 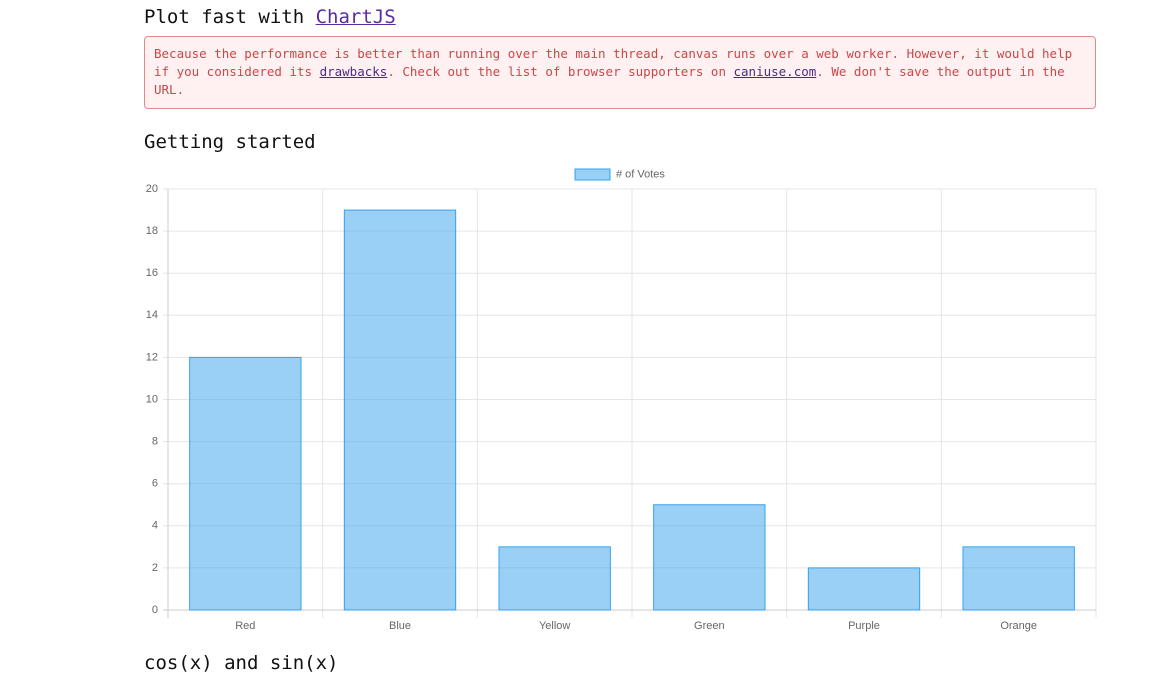 What do you see at coordinates (609, 80) in the screenshot?
I see `warning-text: . We don't save the output in the URL.` at bounding box center [609, 80].